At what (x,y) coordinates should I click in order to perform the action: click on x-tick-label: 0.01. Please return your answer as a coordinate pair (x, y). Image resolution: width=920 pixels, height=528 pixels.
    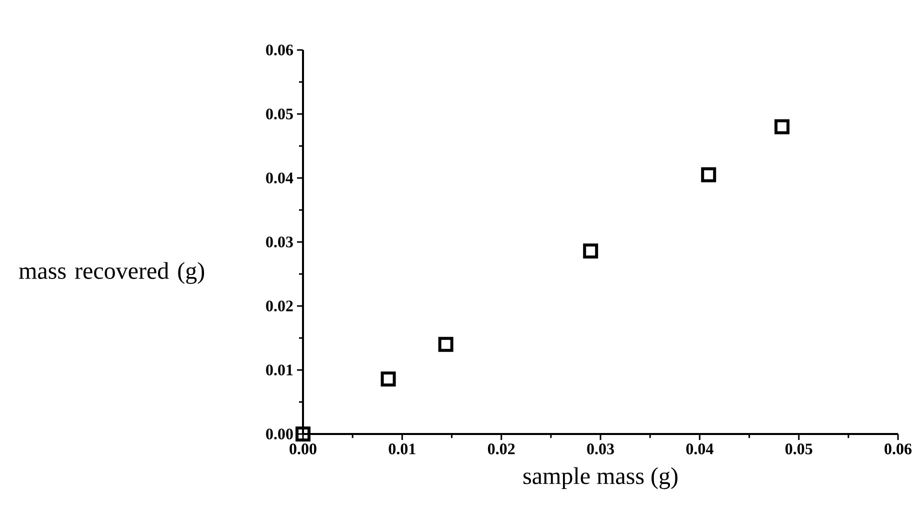
    Looking at the image, I should click on (402, 449).